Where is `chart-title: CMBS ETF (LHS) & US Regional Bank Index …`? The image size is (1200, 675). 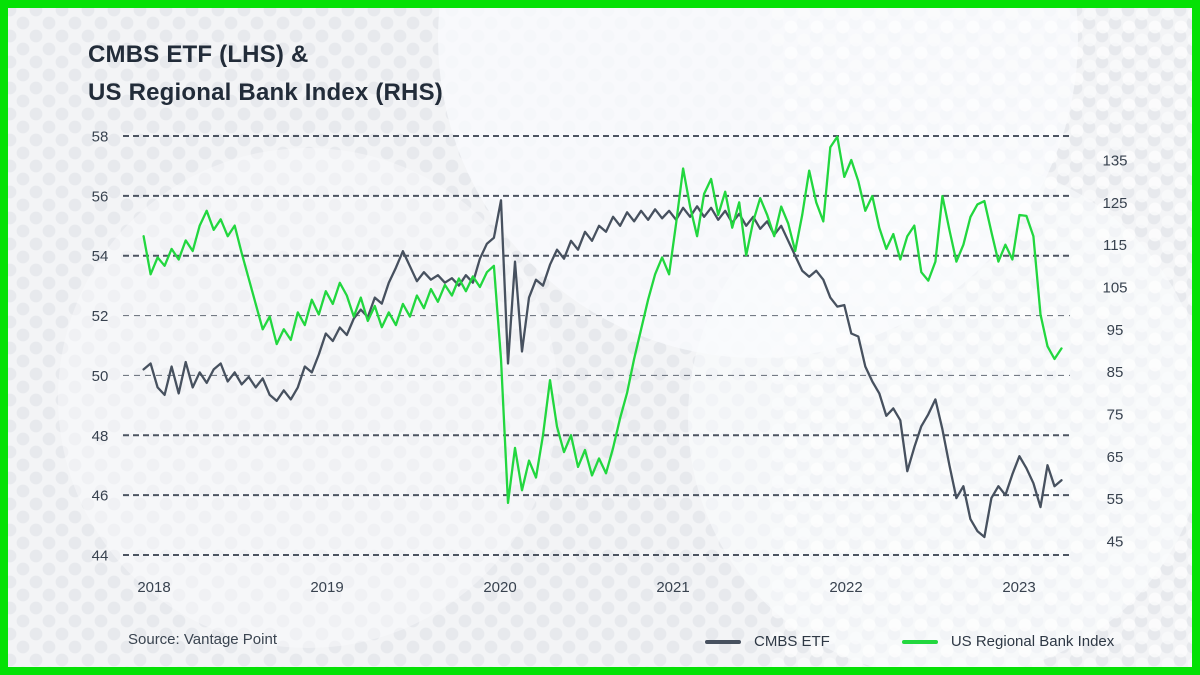
chart-title: CMBS ETF (LHS) & US Regional Bank Index … is located at coordinates (265, 74).